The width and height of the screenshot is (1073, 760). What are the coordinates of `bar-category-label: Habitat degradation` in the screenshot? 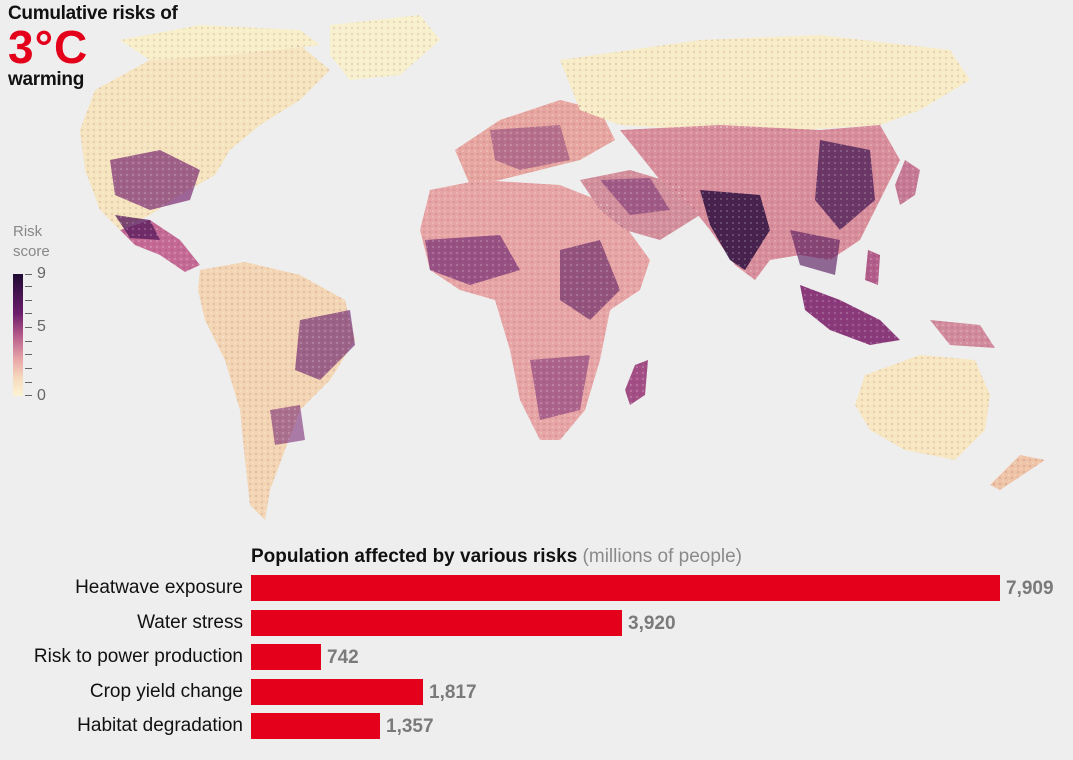 It's located at (160, 725).